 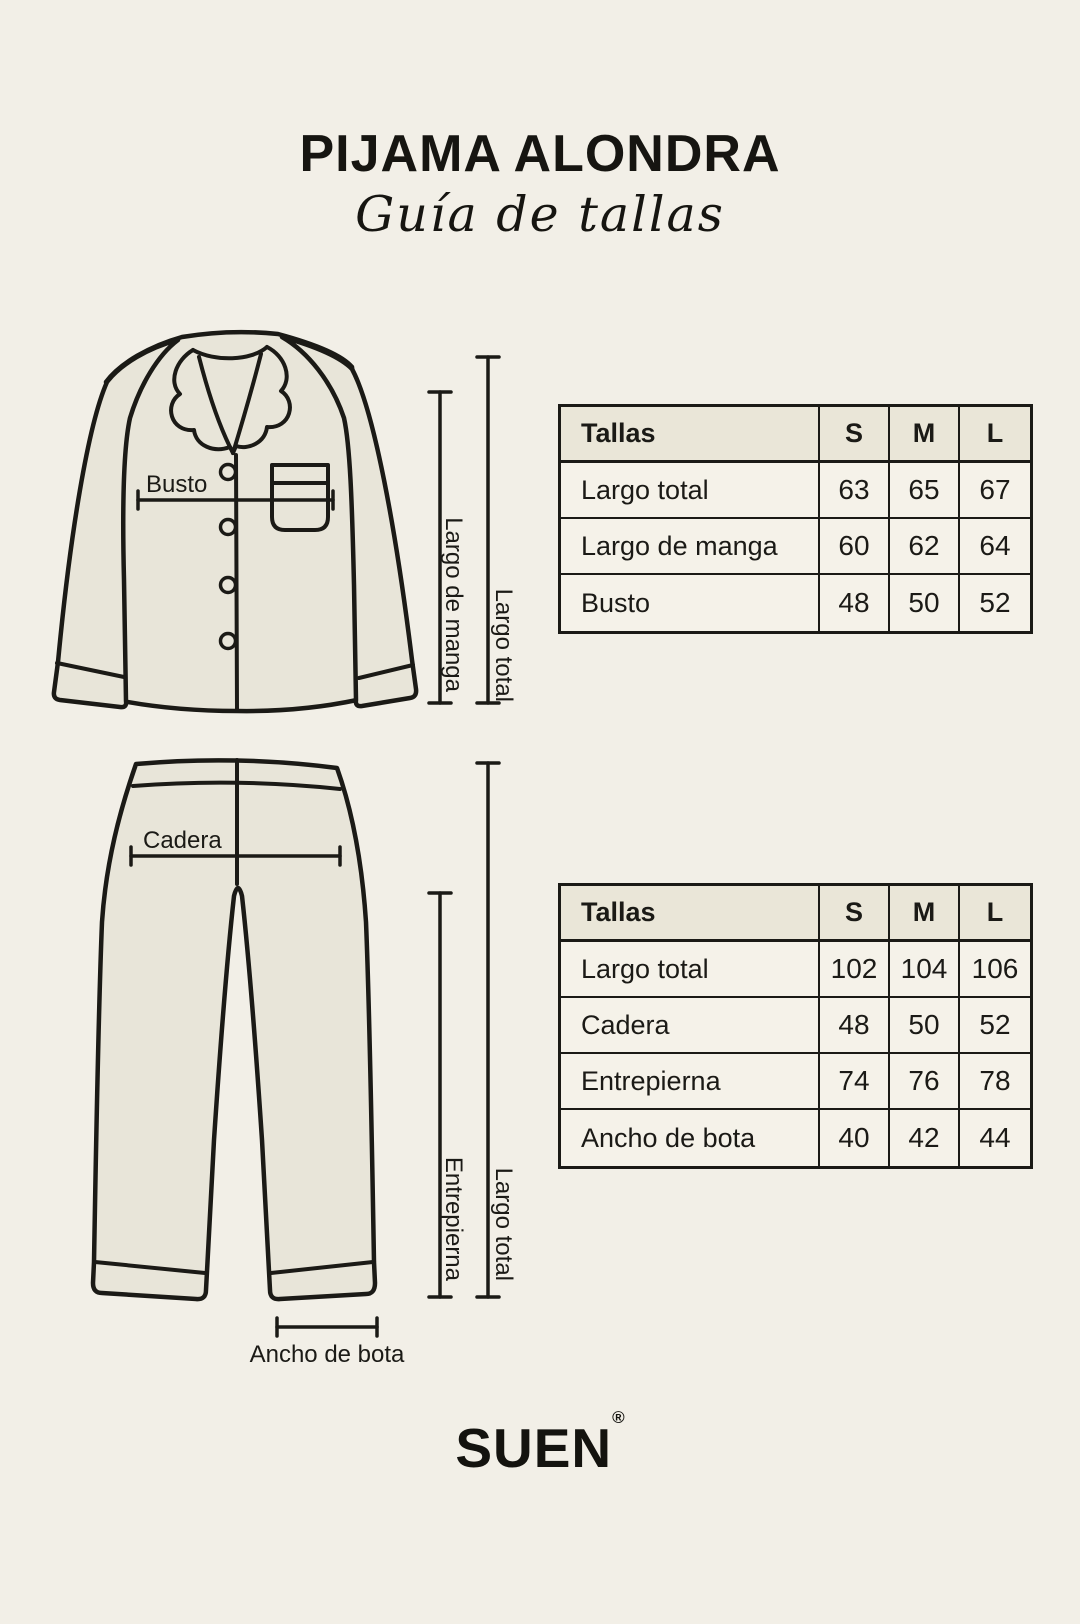 What do you see at coordinates (386, 671) in the screenshot?
I see `shirt-right-cuff-line` at bounding box center [386, 671].